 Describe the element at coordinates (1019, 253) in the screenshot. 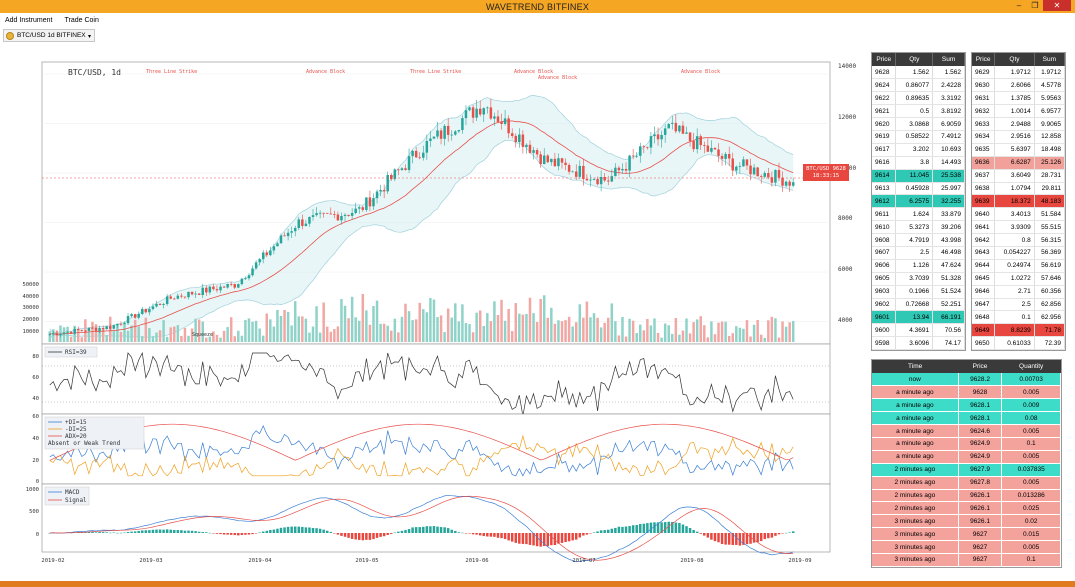

I see `asks-row: 9643 0.054227 56.369` at that location.